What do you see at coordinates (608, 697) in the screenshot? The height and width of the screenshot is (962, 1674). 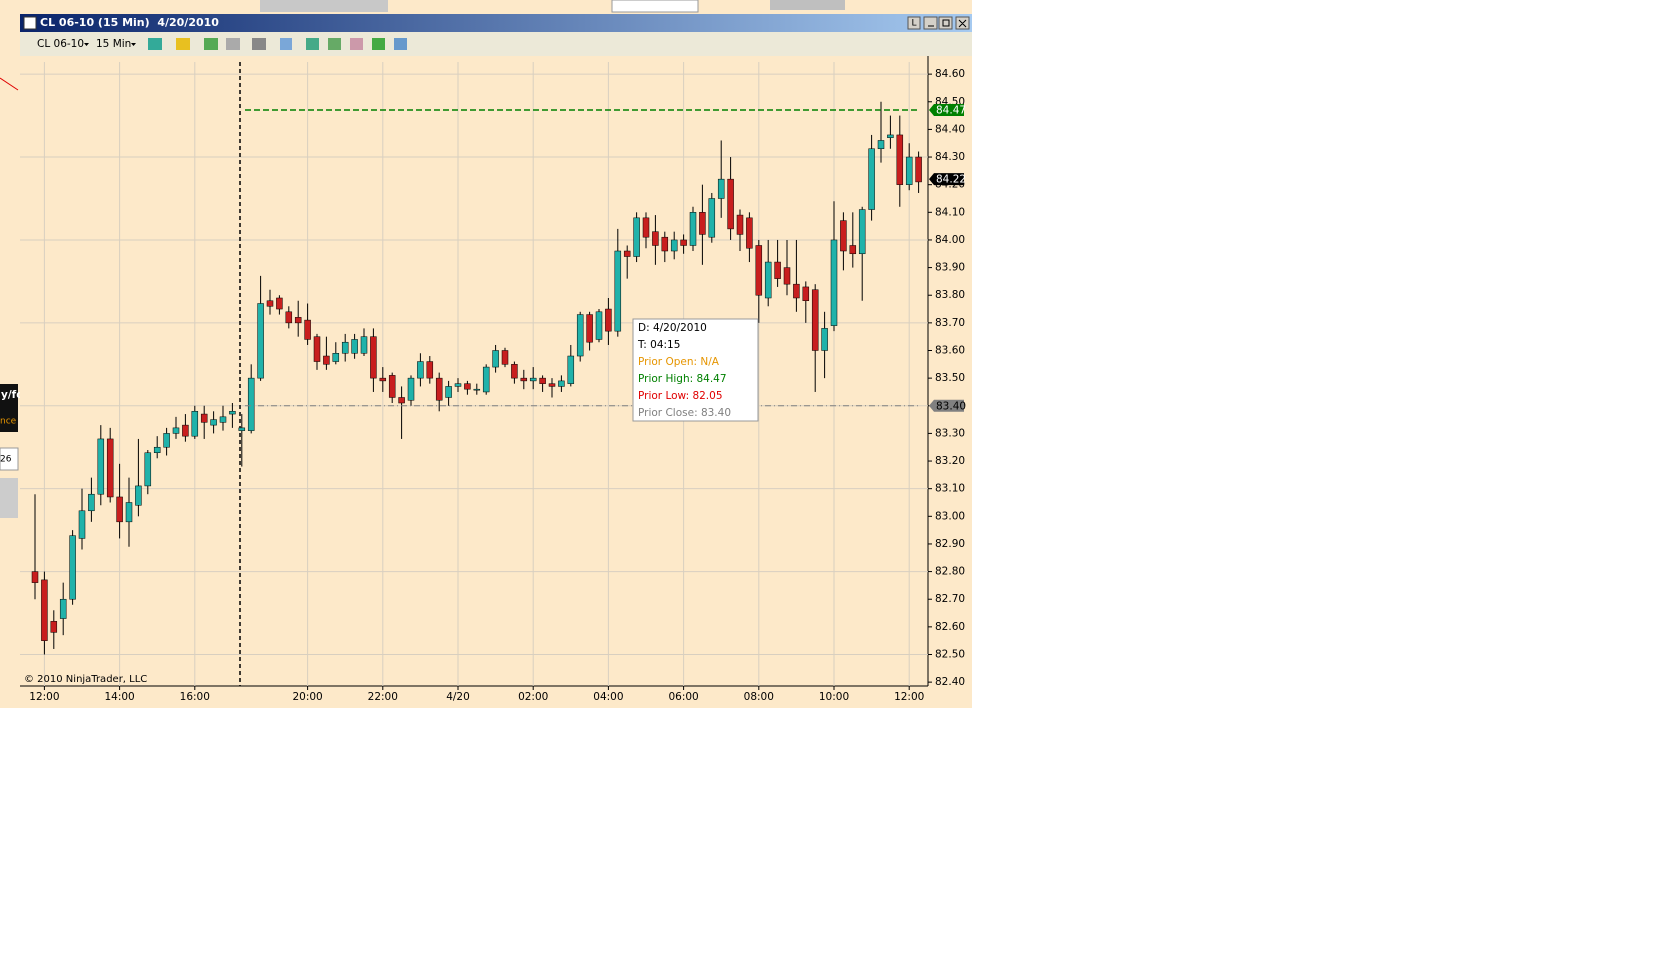 I see `x-tick-label: 04:00` at bounding box center [608, 697].